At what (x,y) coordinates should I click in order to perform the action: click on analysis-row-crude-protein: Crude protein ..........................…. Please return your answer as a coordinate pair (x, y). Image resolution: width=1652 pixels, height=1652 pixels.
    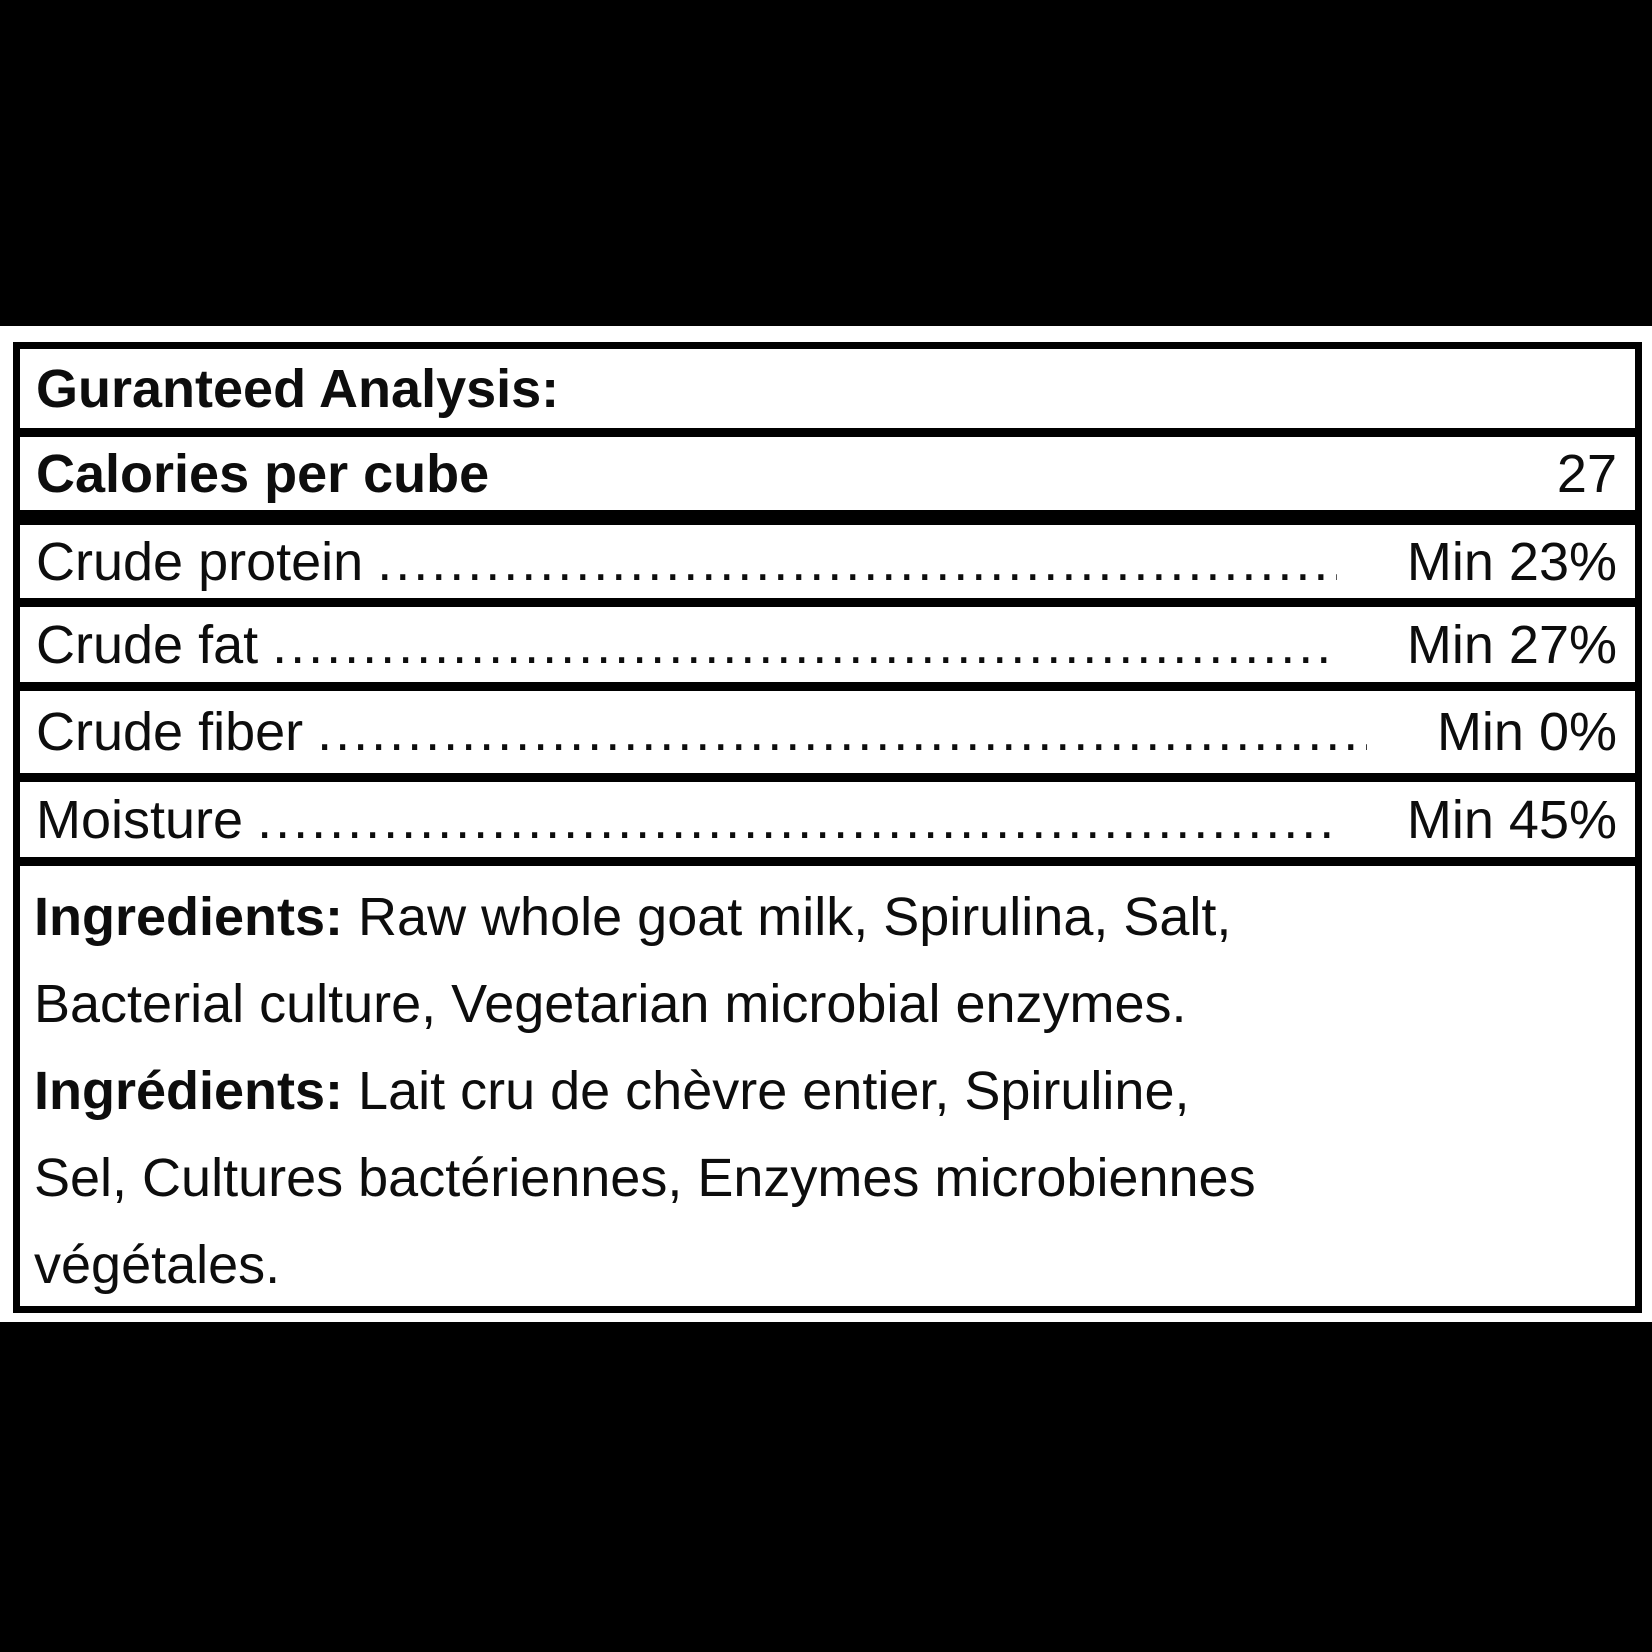
    Looking at the image, I should click on (827, 566).